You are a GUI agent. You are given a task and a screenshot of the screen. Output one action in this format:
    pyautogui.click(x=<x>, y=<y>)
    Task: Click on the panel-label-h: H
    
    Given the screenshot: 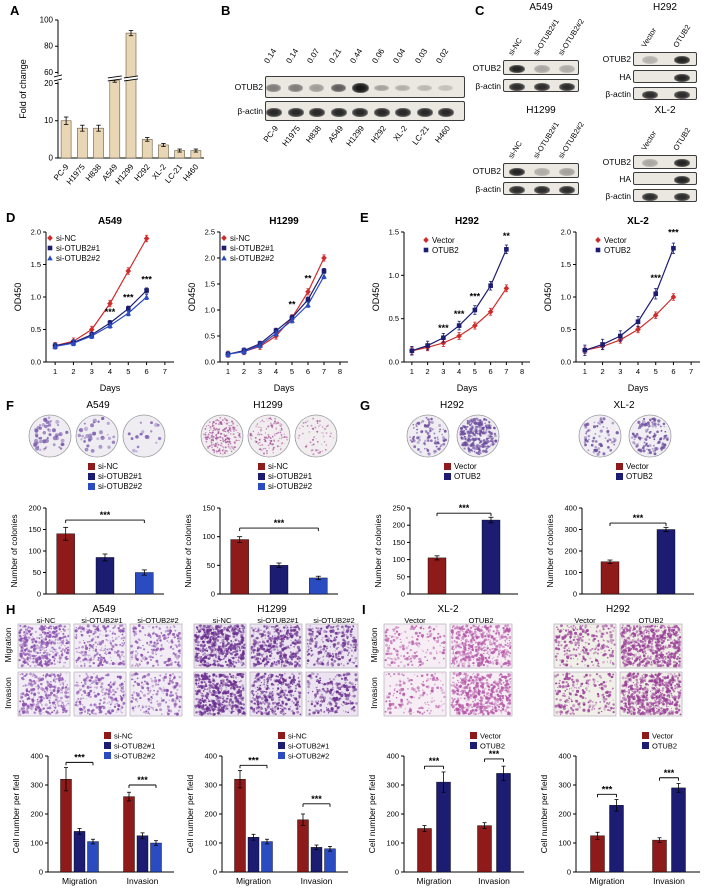 What is the action you would take?
    pyautogui.click(x=11, y=609)
    